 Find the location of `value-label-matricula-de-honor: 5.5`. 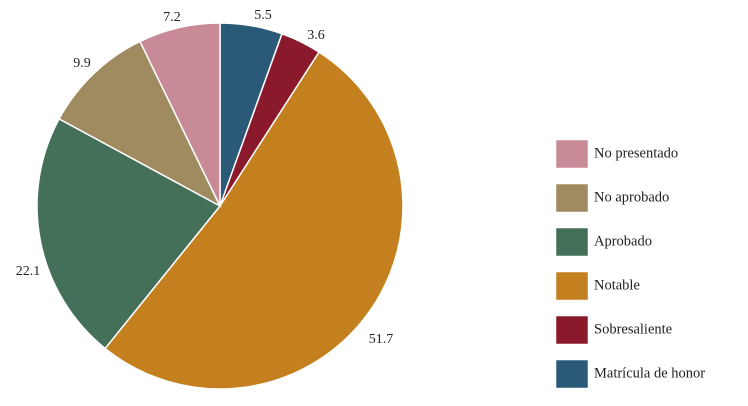

value-label-matricula-de-honor: 5.5 is located at coordinates (263, 15).